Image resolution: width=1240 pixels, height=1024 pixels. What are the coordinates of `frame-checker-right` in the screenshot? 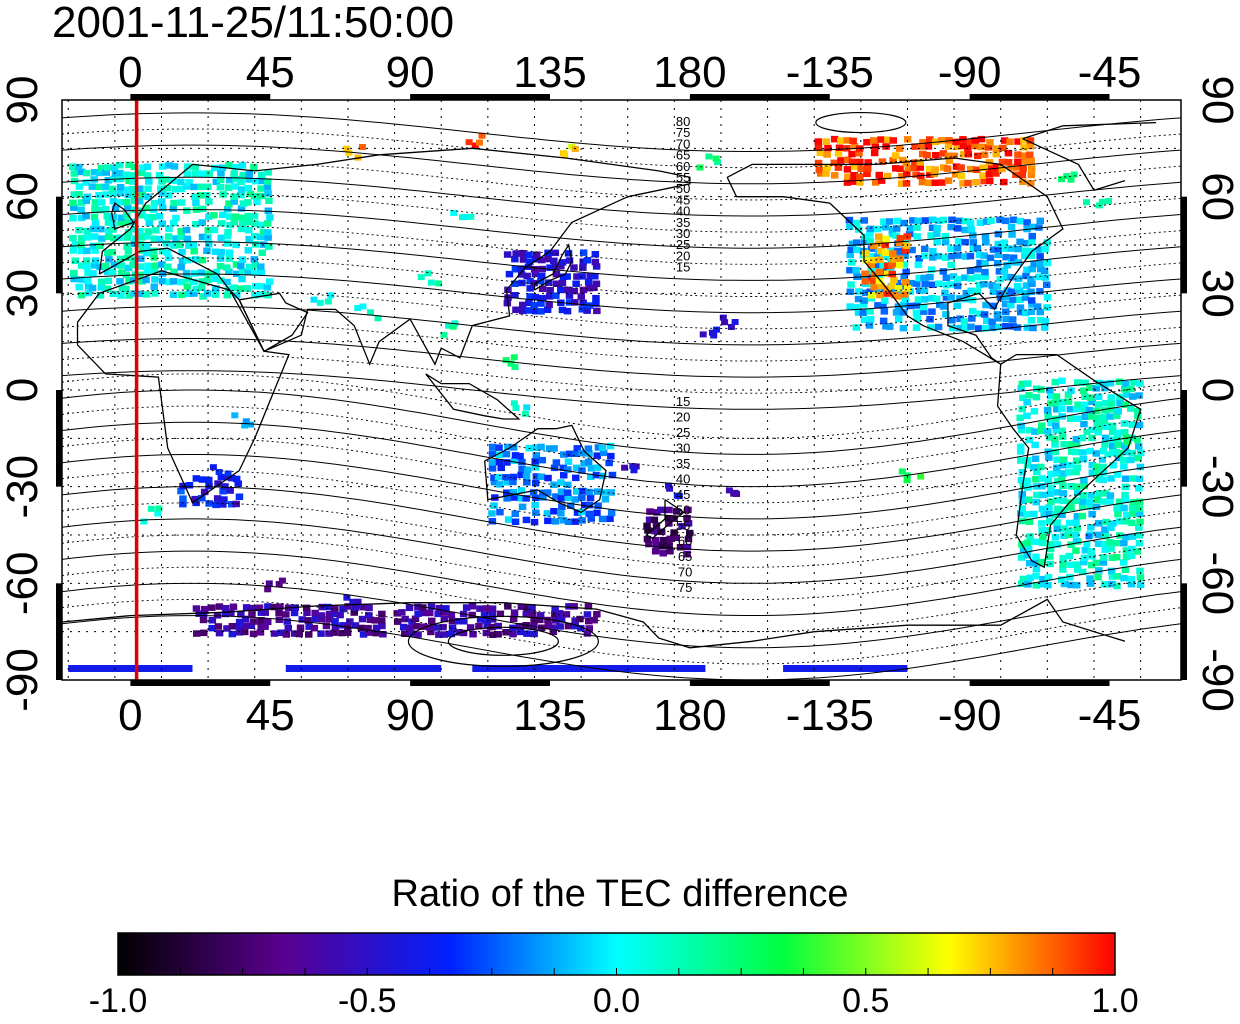 It's located at (1184, 245).